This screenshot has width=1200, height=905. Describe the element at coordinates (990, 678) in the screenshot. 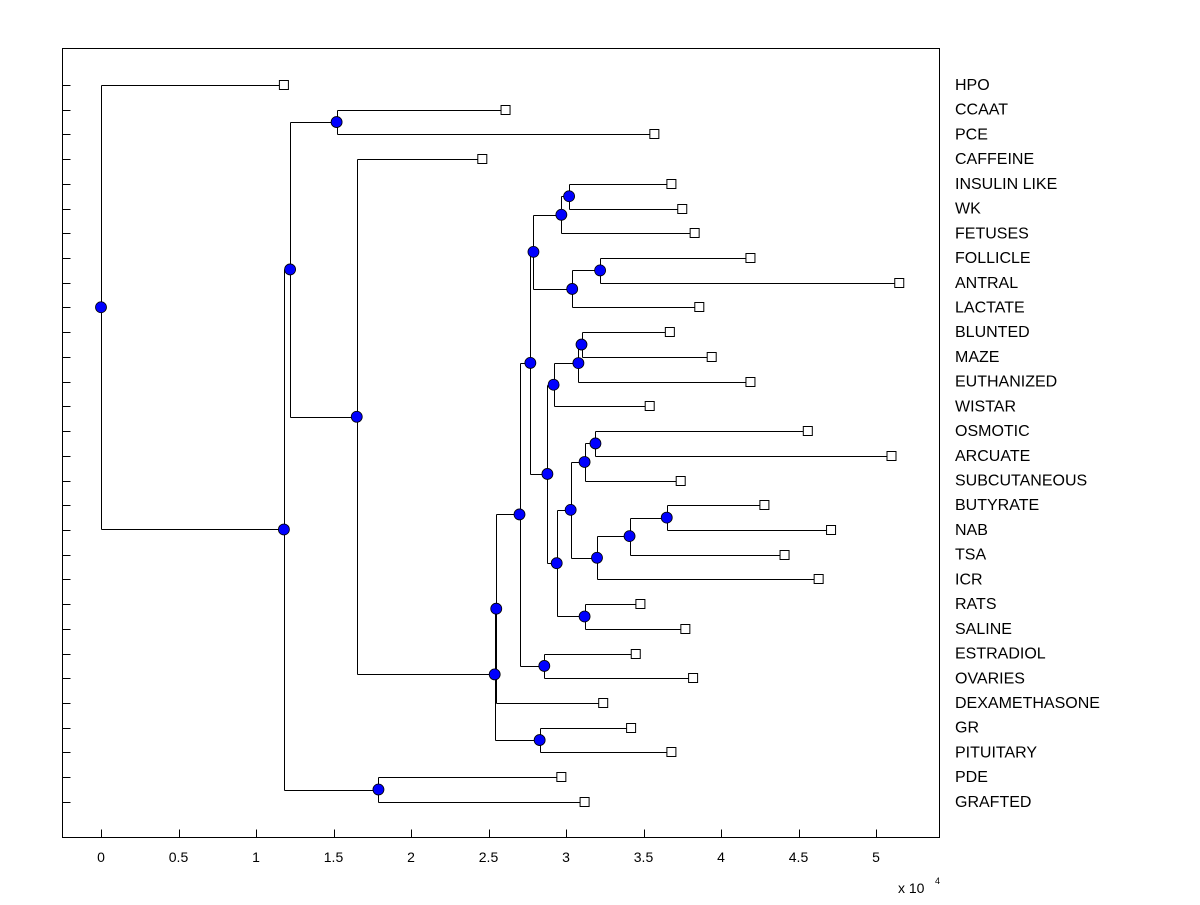

I see `leaf-label: OVARIES` at that location.